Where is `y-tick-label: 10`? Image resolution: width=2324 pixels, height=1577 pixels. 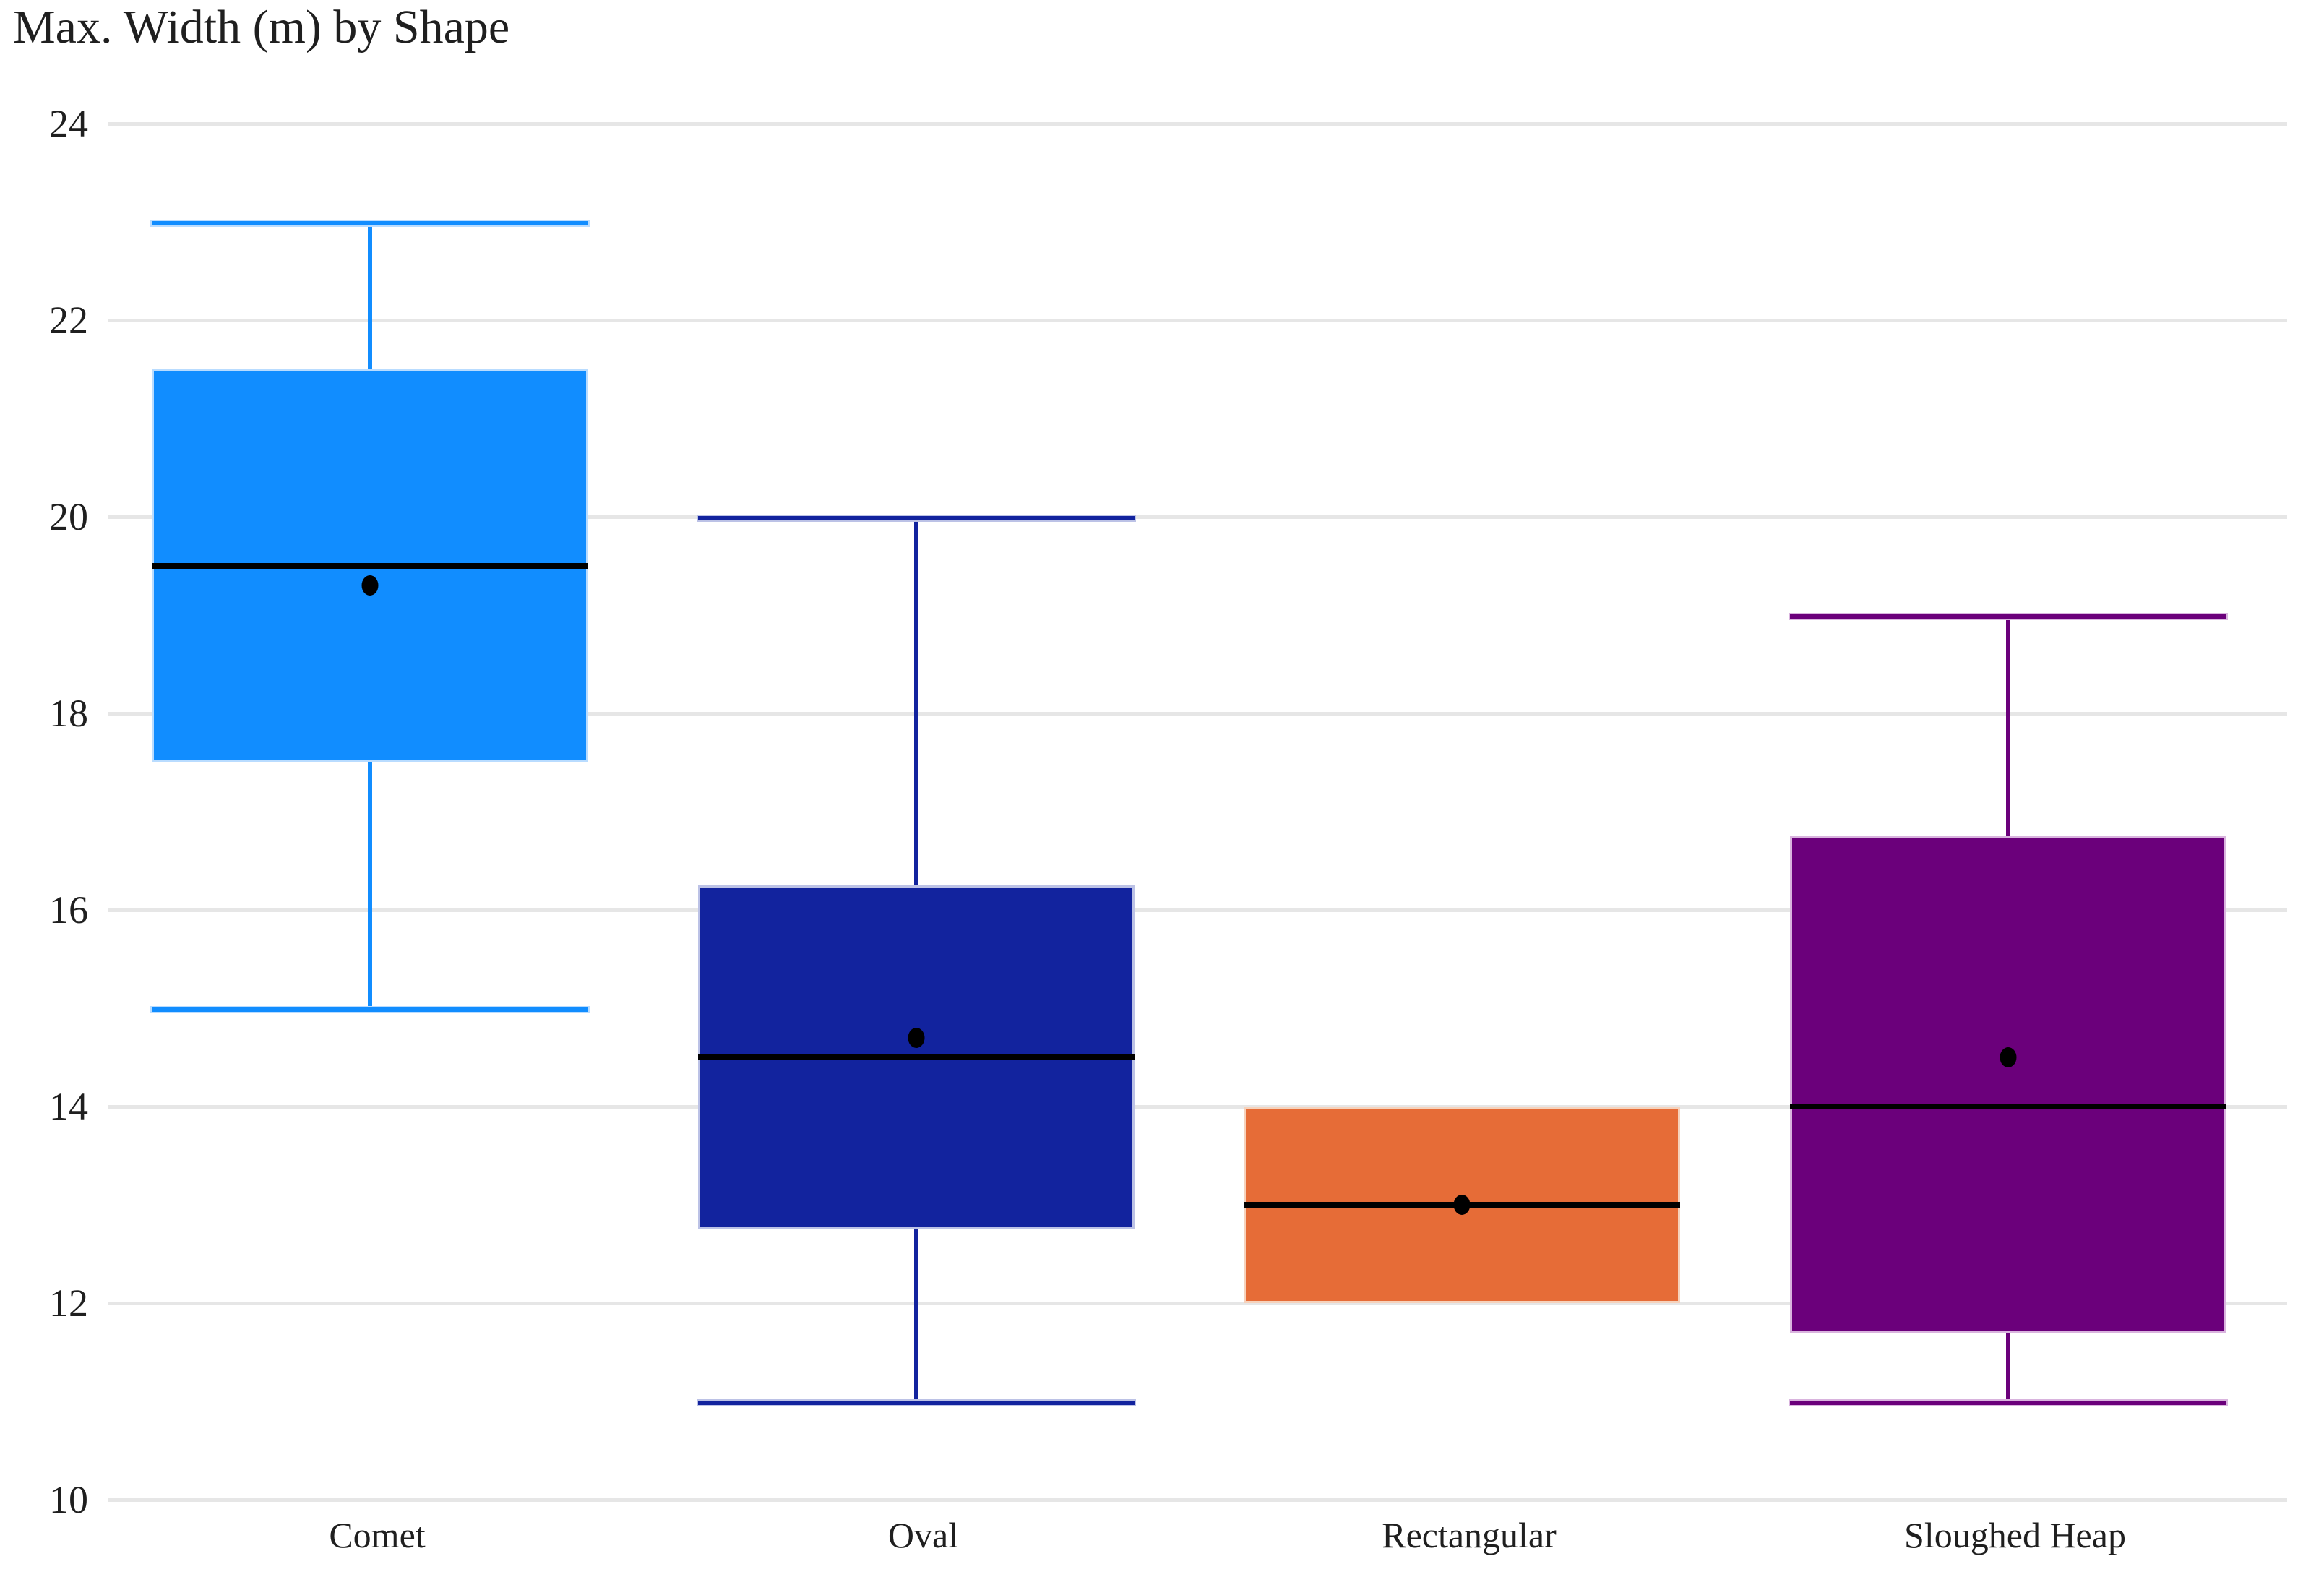
y-tick-label: 10 is located at coordinates (68, 1499).